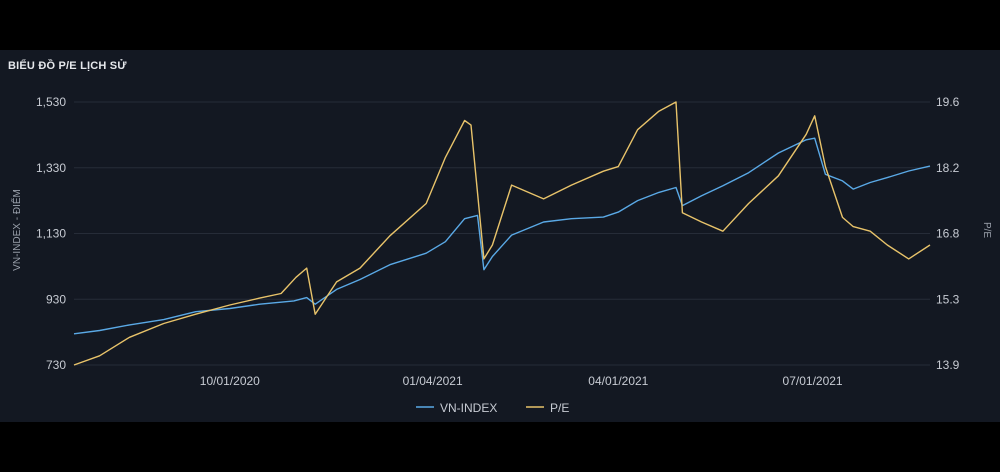 The image size is (1000, 472). I want to click on left-axis-ticks: 730 930 1,130 1,330 1,530, so click(51, 233).